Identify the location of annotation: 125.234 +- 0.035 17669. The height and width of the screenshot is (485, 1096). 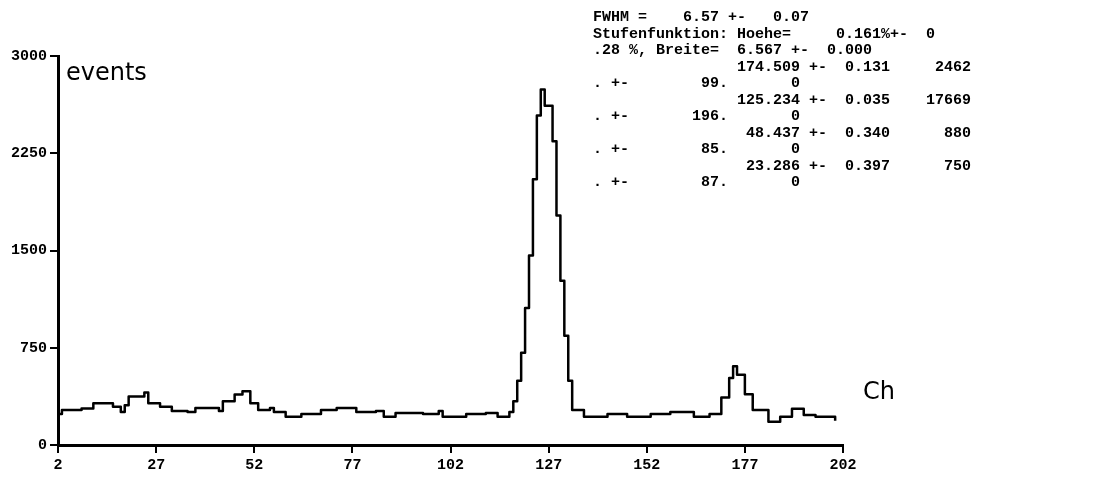
(782, 100).